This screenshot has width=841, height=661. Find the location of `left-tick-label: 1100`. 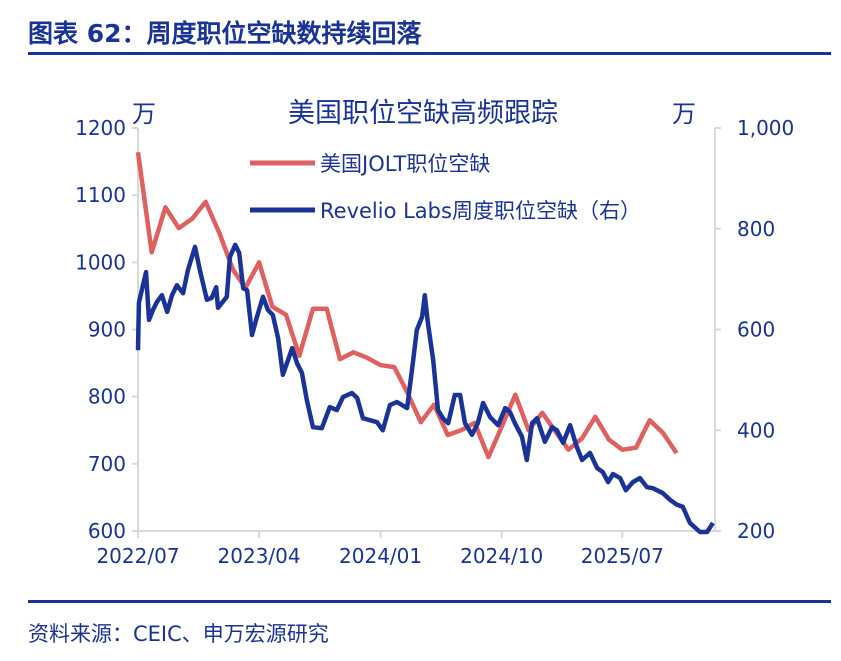

left-tick-label: 1100 is located at coordinates (100, 195).